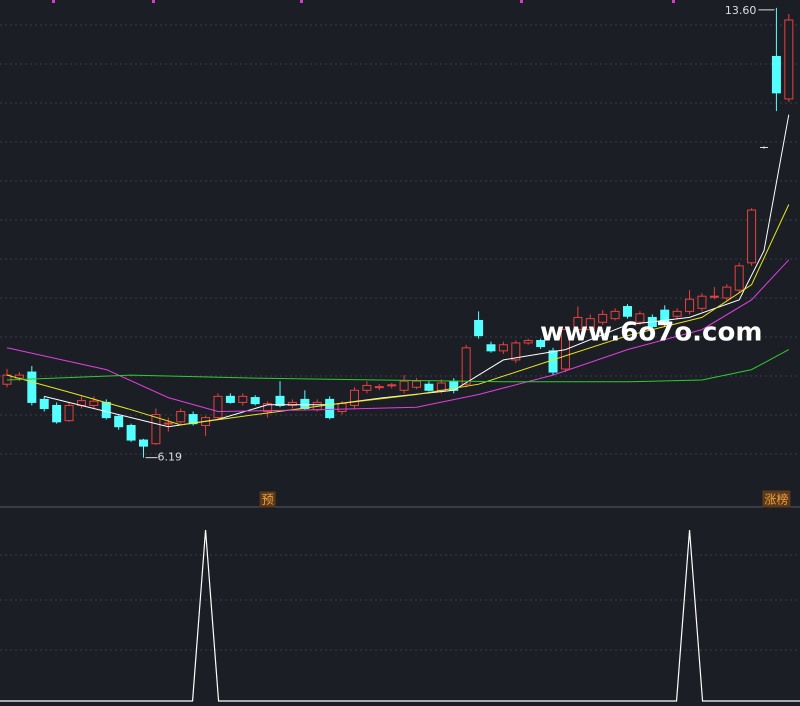 Image resolution: width=800 pixels, height=706 pixels. I want to click on annotation-label: 13.60, so click(741, 10).